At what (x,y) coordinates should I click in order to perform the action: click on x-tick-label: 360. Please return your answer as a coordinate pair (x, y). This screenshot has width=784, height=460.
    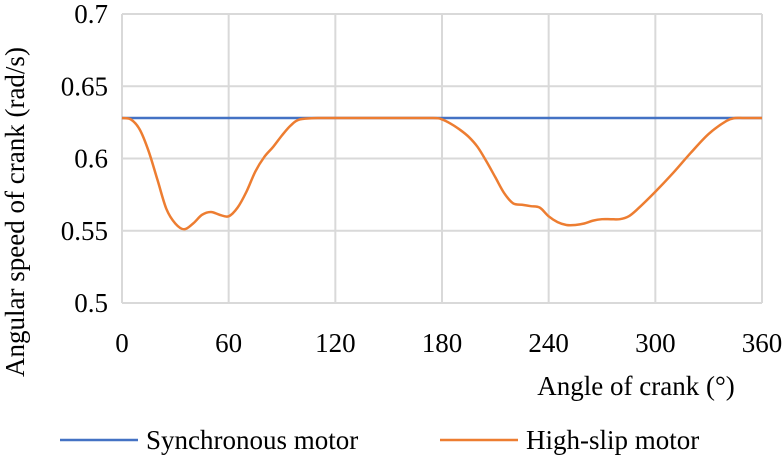
    Looking at the image, I should click on (762, 343).